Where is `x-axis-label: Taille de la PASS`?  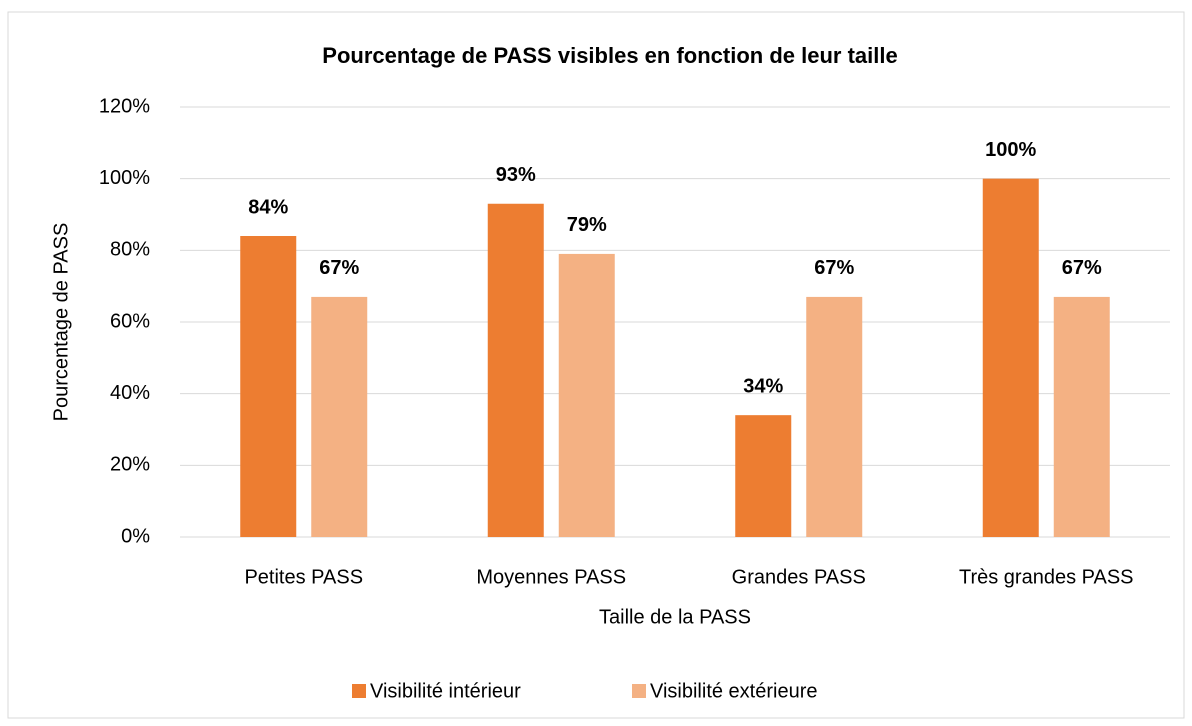 x-axis-label: Taille de la PASS is located at coordinates (675, 617).